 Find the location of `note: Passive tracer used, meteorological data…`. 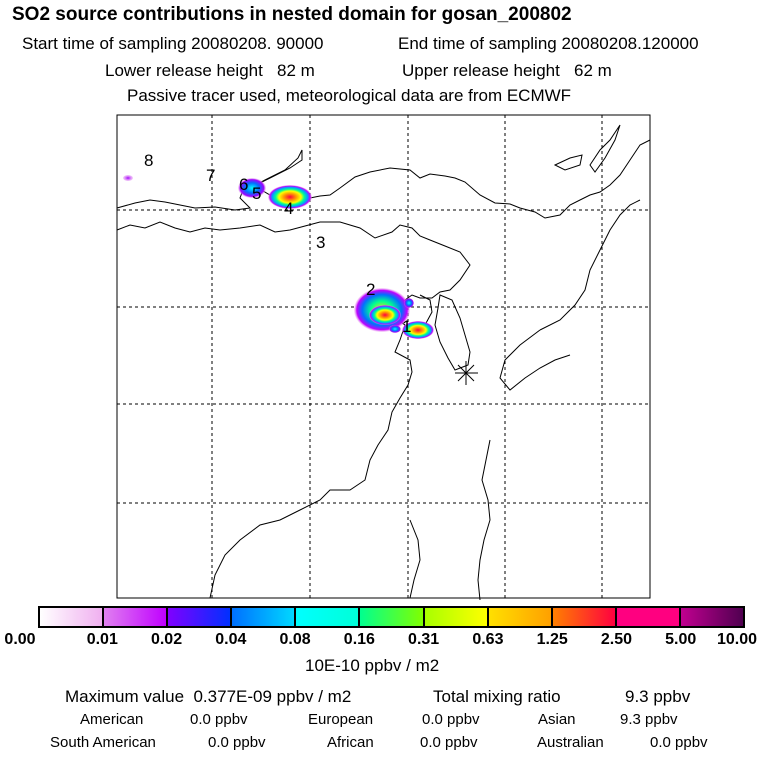

note: Passive tracer used, meteorological data… is located at coordinates (349, 95).